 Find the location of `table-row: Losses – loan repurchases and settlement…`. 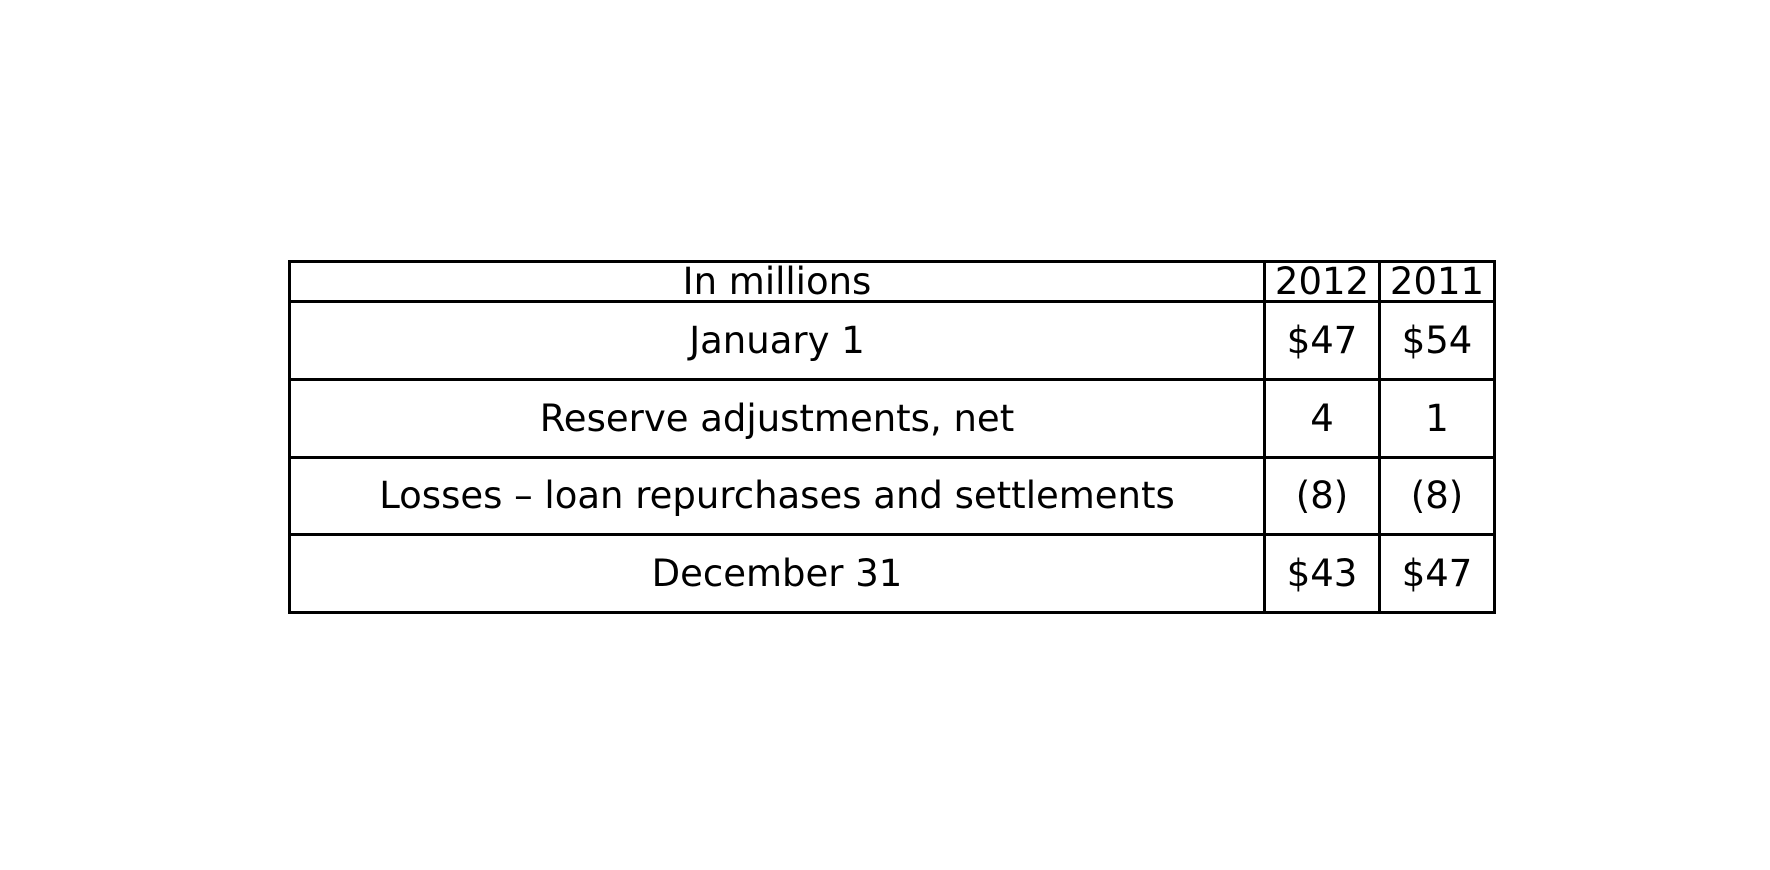

table-row: Losses – loan repurchases and settlement… is located at coordinates (892, 496).